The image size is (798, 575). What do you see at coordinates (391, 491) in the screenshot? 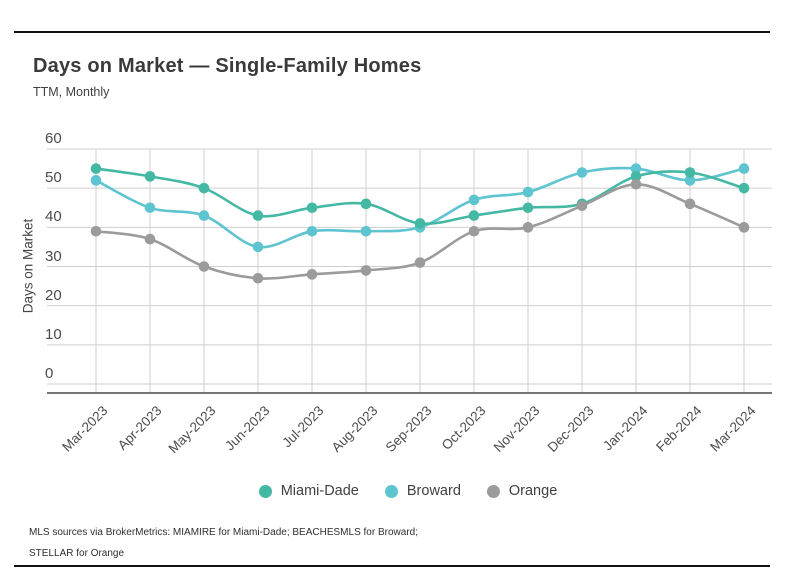
I see `legend-dot-broward-icon` at bounding box center [391, 491].